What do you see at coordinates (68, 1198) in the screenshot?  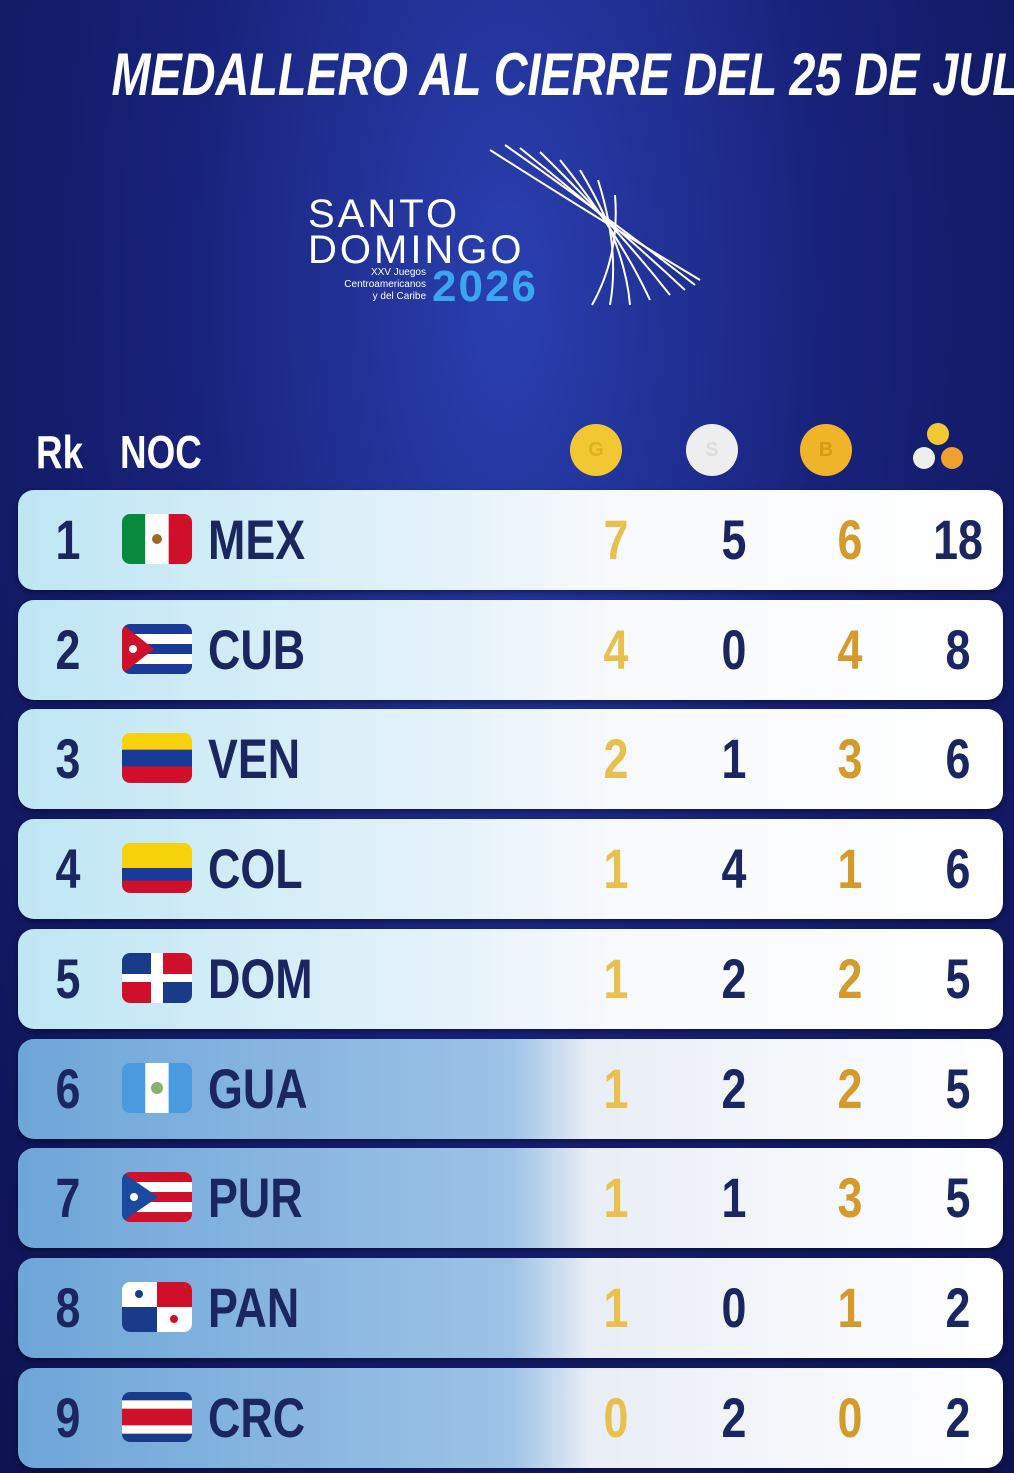 I see `rank: 7` at bounding box center [68, 1198].